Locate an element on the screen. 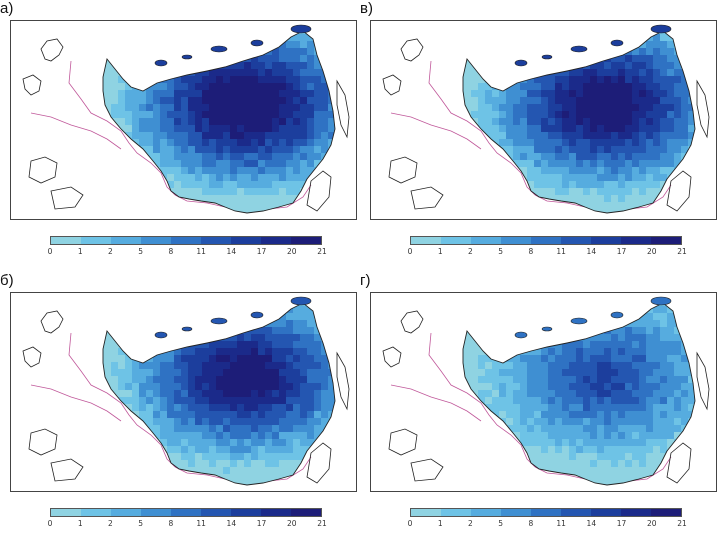 The width and height of the screenshot is (723, 537). legend-tick-label: 0 is located at coordinates (50, 251).